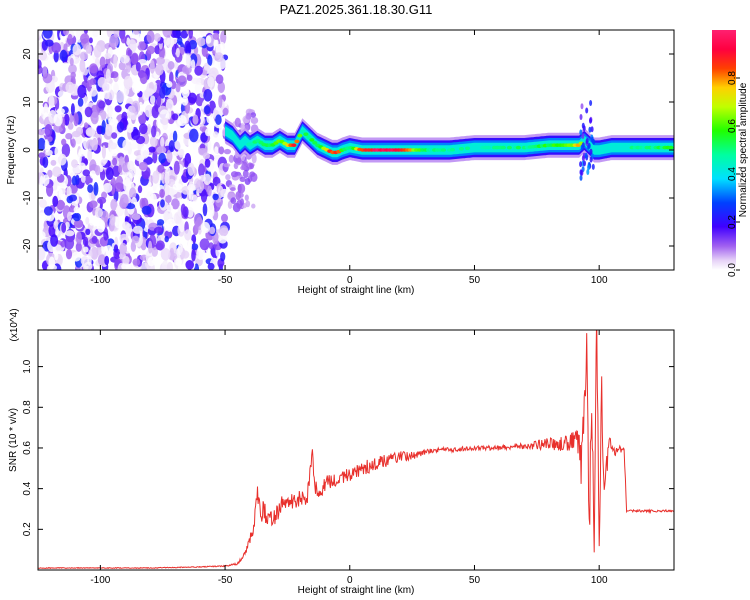  Describe the element at coordinates (449, 142) in the screenshot. I see `ridge-core` at that location.